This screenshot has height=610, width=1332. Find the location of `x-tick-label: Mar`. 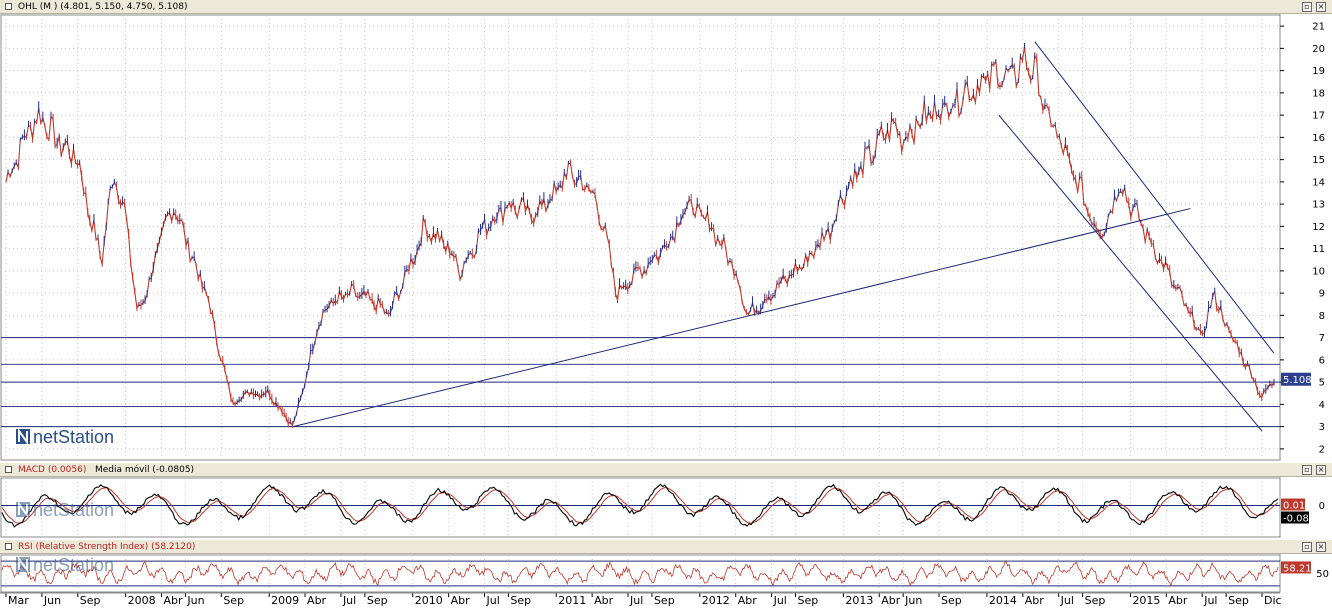

x-tick-label: Mar is located at coordinates (18, 600).